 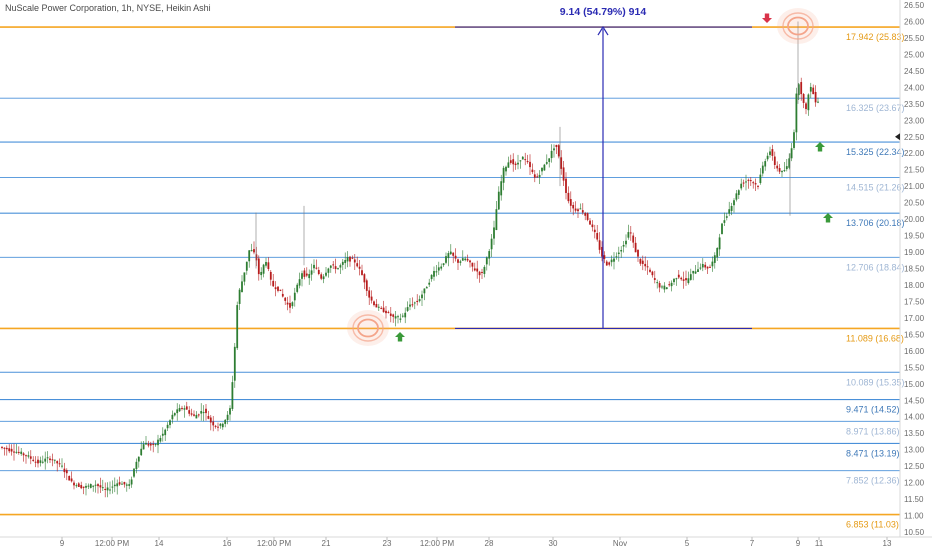 I want to click on low-highlight-circle, so click(x=368, y=328).